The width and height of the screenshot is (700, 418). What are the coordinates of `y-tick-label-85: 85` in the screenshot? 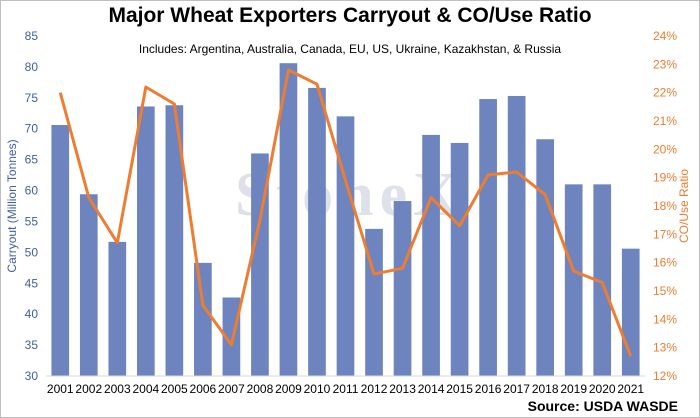 It's located at (32, 36).